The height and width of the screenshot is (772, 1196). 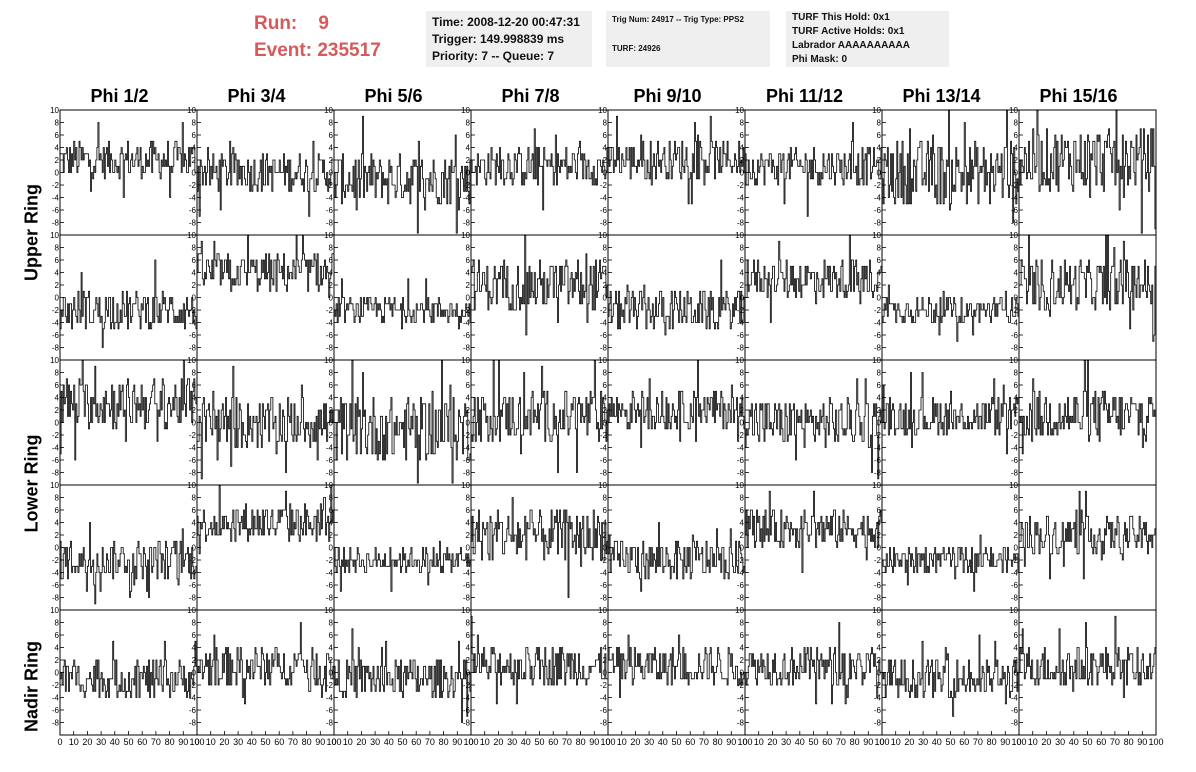 I want to click on priority-text: Priority: 7 -- Queue: 7, so click(x=493, y=56).